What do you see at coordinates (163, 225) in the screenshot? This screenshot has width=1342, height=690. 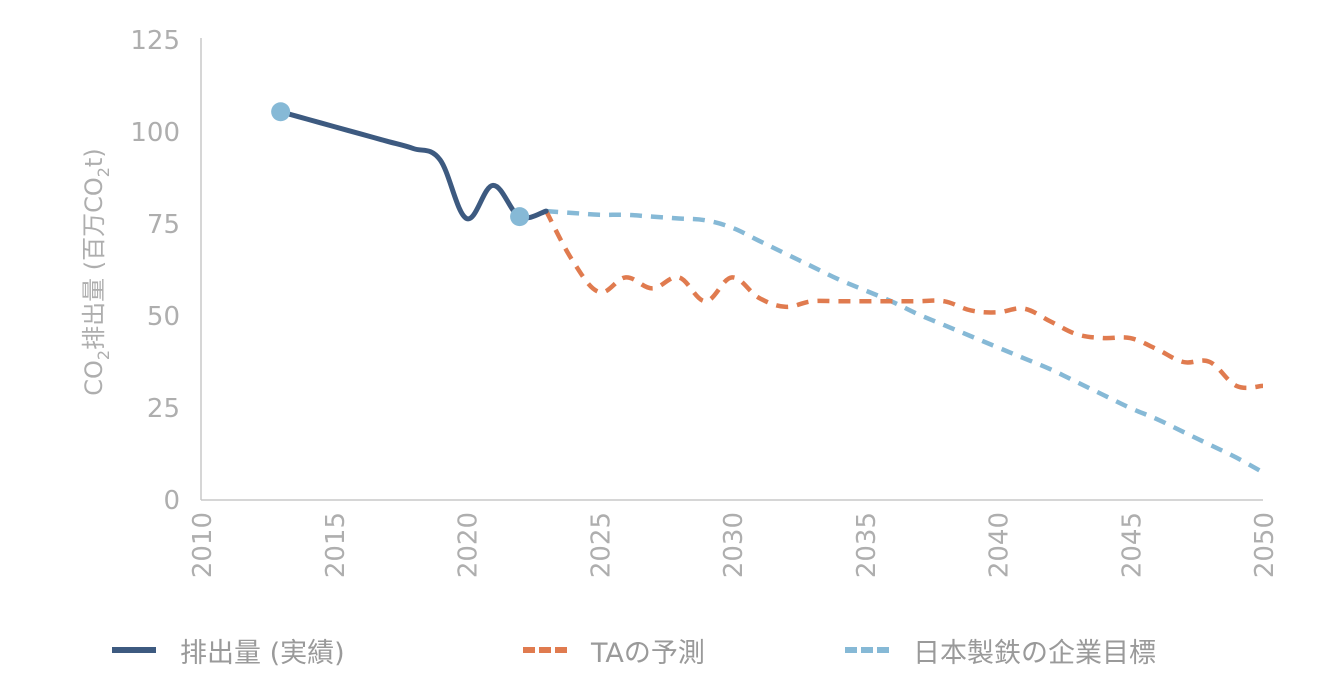 I see `y-tick-label: 75` at bounding box center [163, 225].